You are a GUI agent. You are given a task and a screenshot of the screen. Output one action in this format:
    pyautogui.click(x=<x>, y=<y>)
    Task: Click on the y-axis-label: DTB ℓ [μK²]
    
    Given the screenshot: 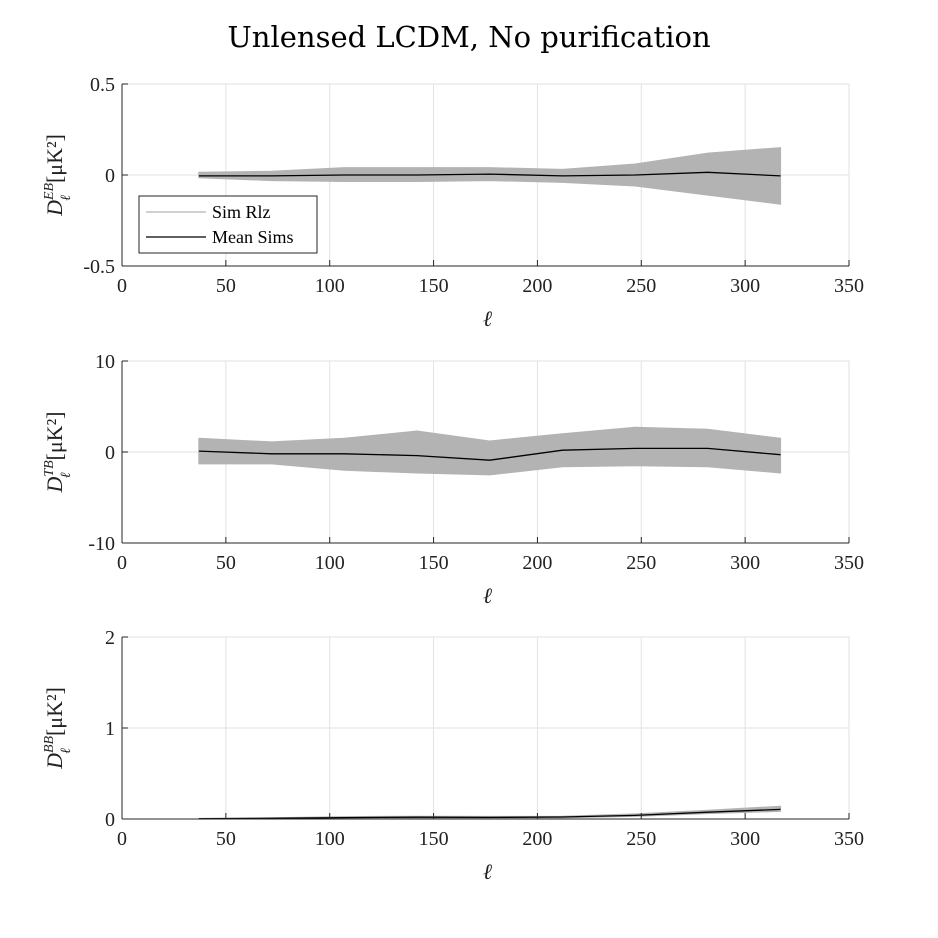 What is the action you would take?
    pyautogui.click(x=58, y=452)
    